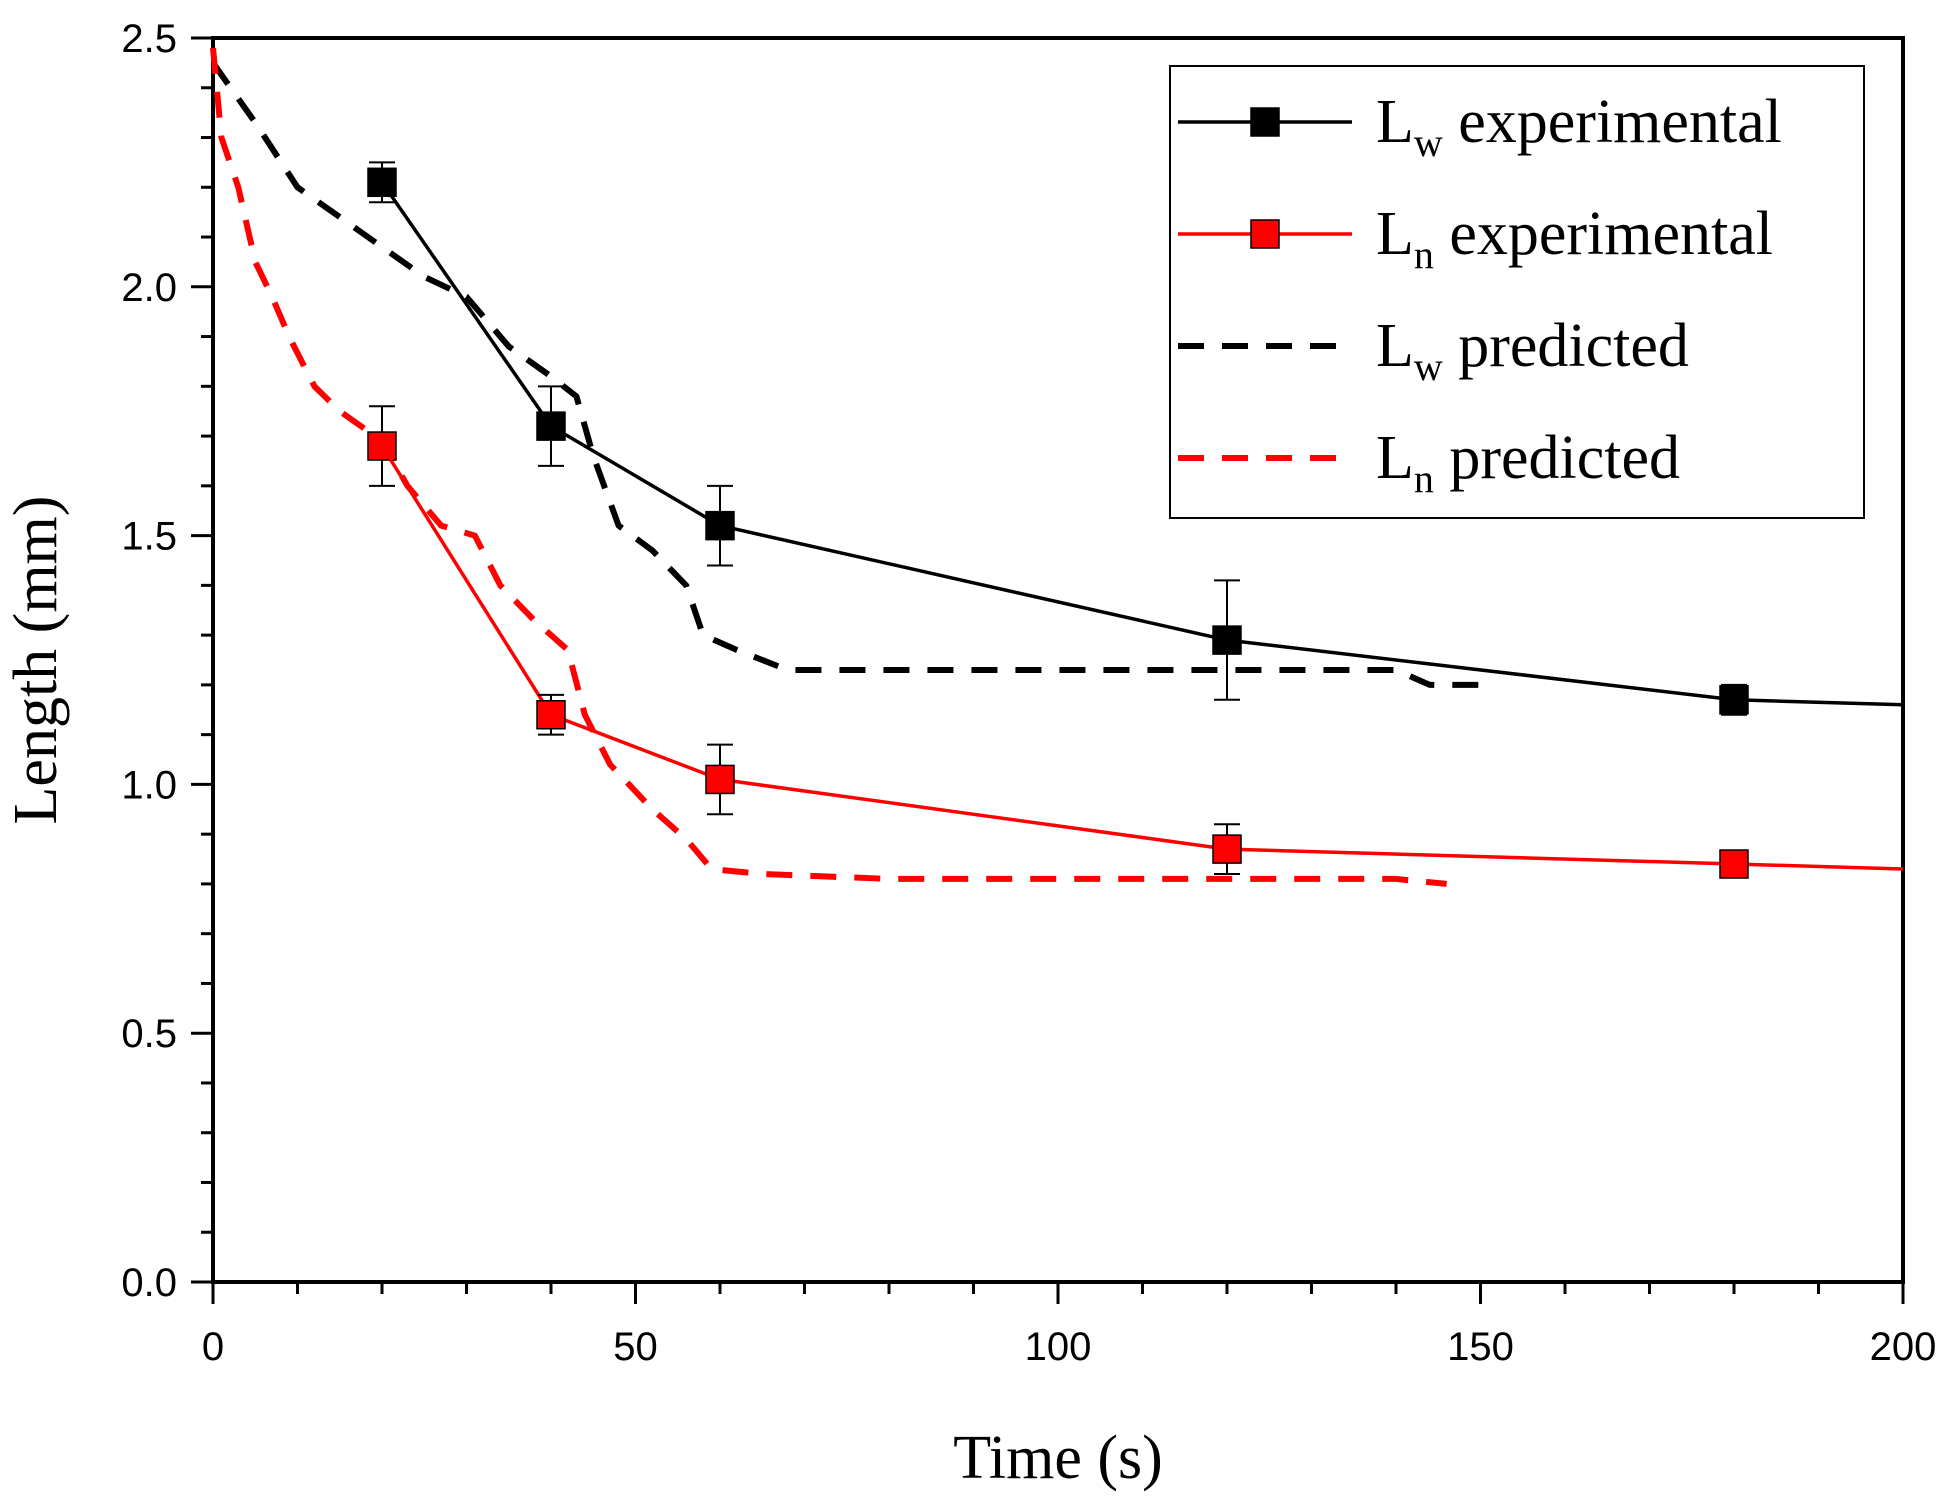 The width and height of the screenshot is (1958, 1506). I want to click on legend-item: Lw predicted, so click(1433, 350).